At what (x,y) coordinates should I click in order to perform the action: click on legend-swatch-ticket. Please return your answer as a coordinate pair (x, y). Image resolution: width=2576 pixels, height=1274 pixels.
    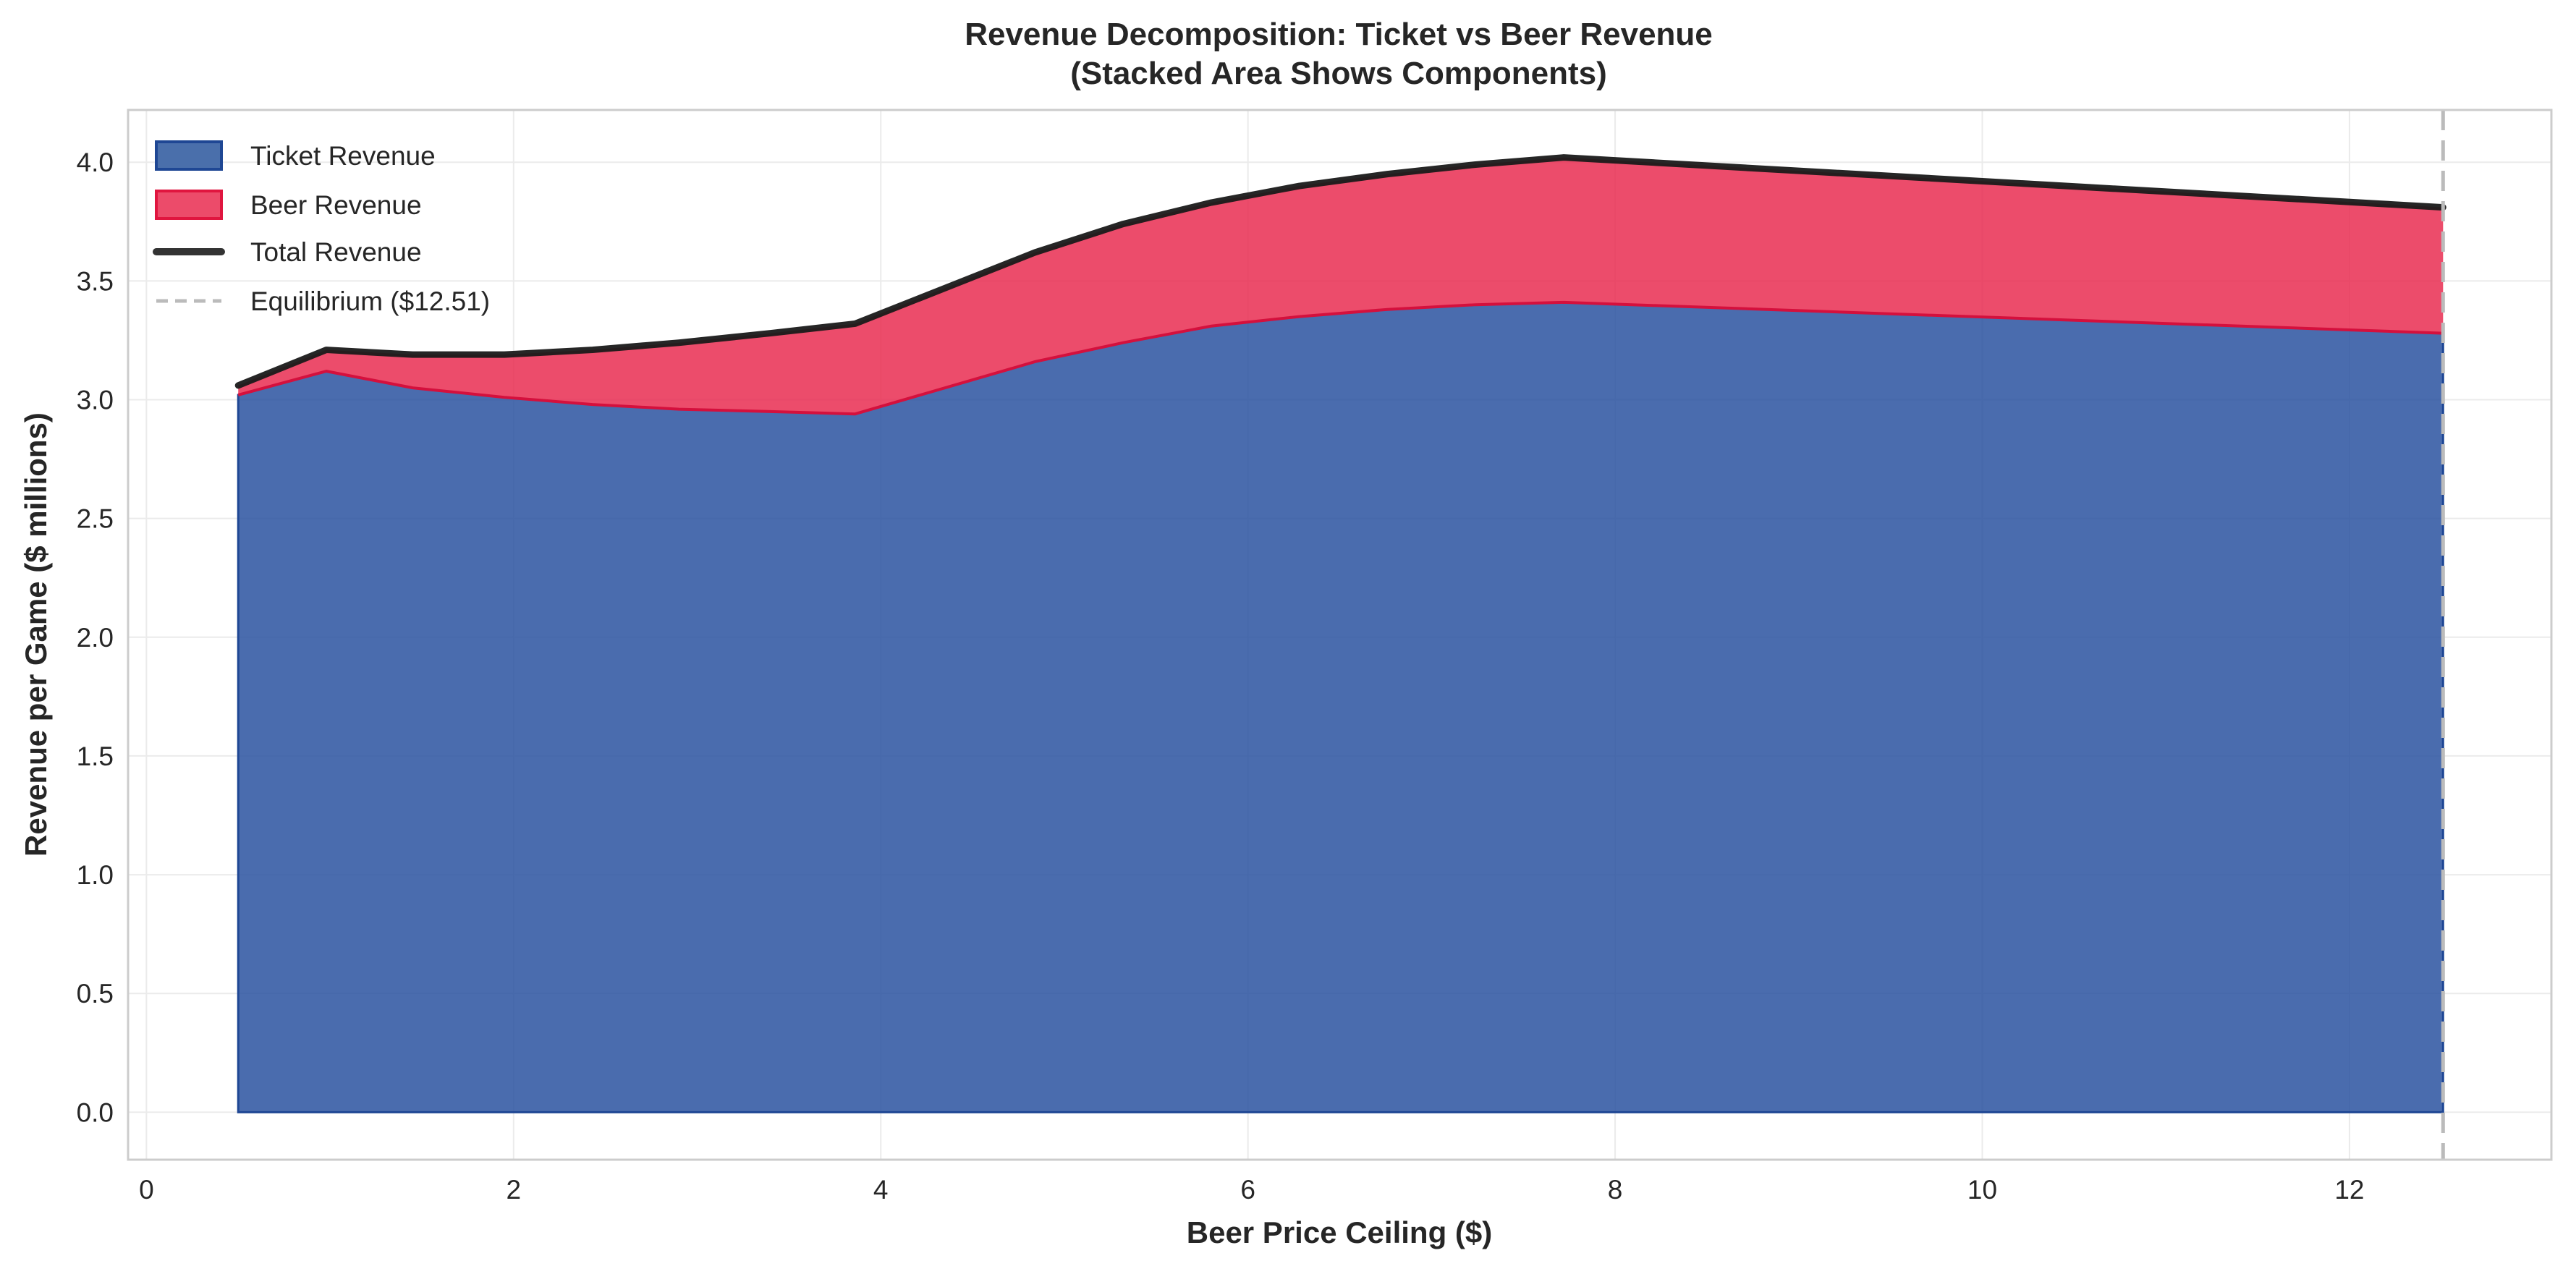
    Looking at the image, I should click on (189, 155).